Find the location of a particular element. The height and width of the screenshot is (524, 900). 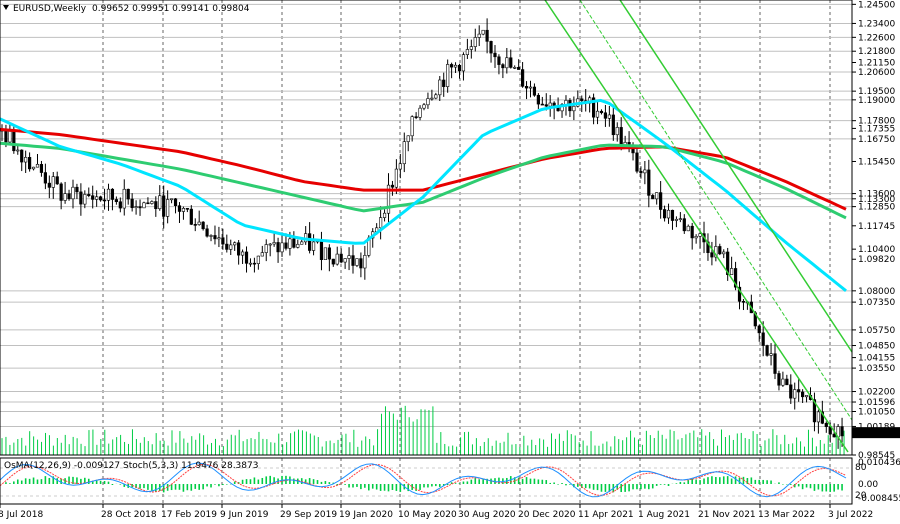

x-tick-label: 20 Dec 2020 is located at coordinates (547, 515).